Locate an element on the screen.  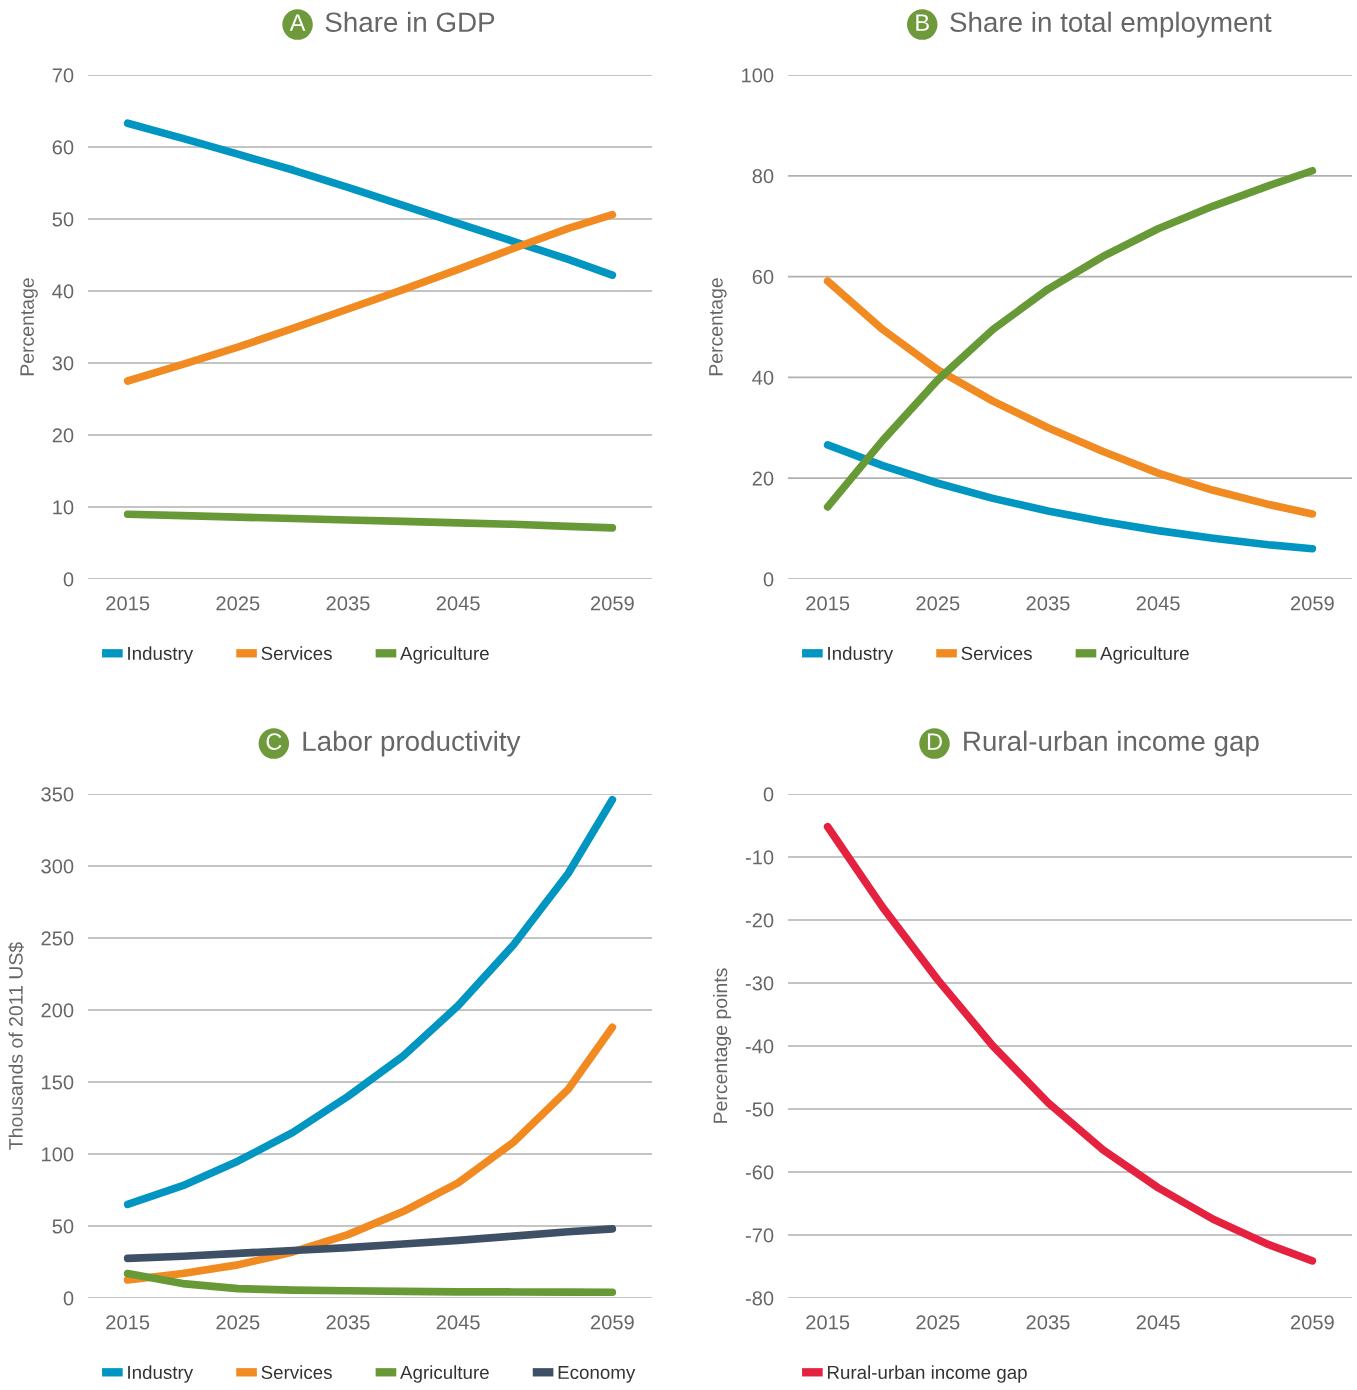
y-tick-label: -40 is located at coordinates (759, 1046).